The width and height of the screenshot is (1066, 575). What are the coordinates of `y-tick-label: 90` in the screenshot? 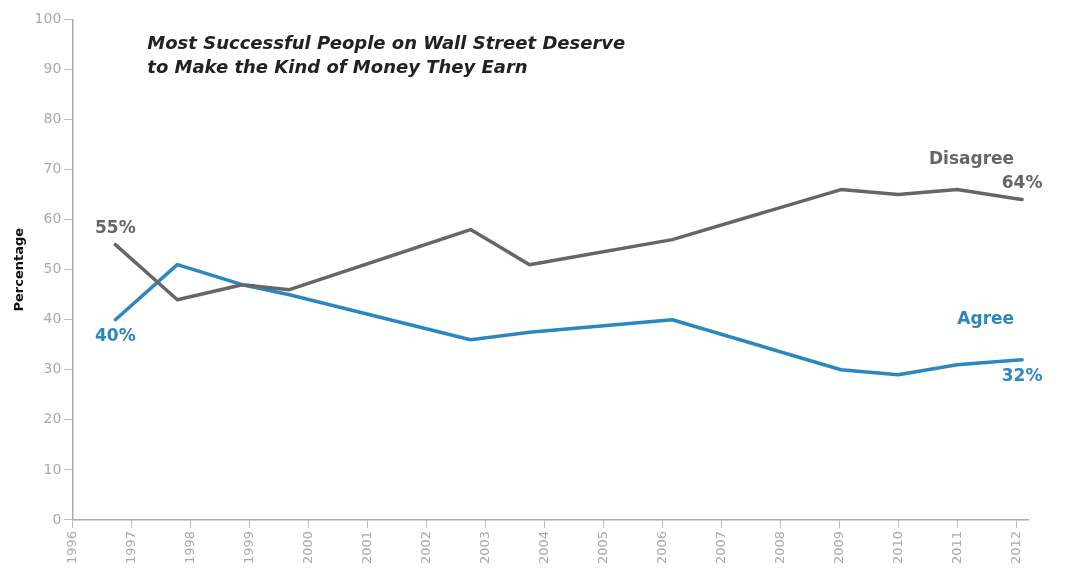 It's located at (52, 68).